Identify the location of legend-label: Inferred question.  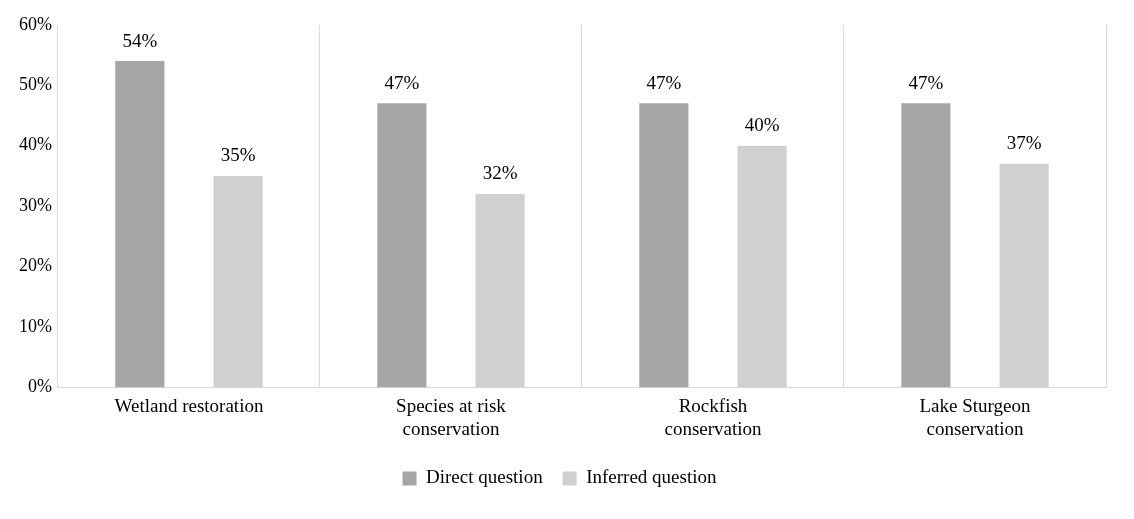
(651, 477).